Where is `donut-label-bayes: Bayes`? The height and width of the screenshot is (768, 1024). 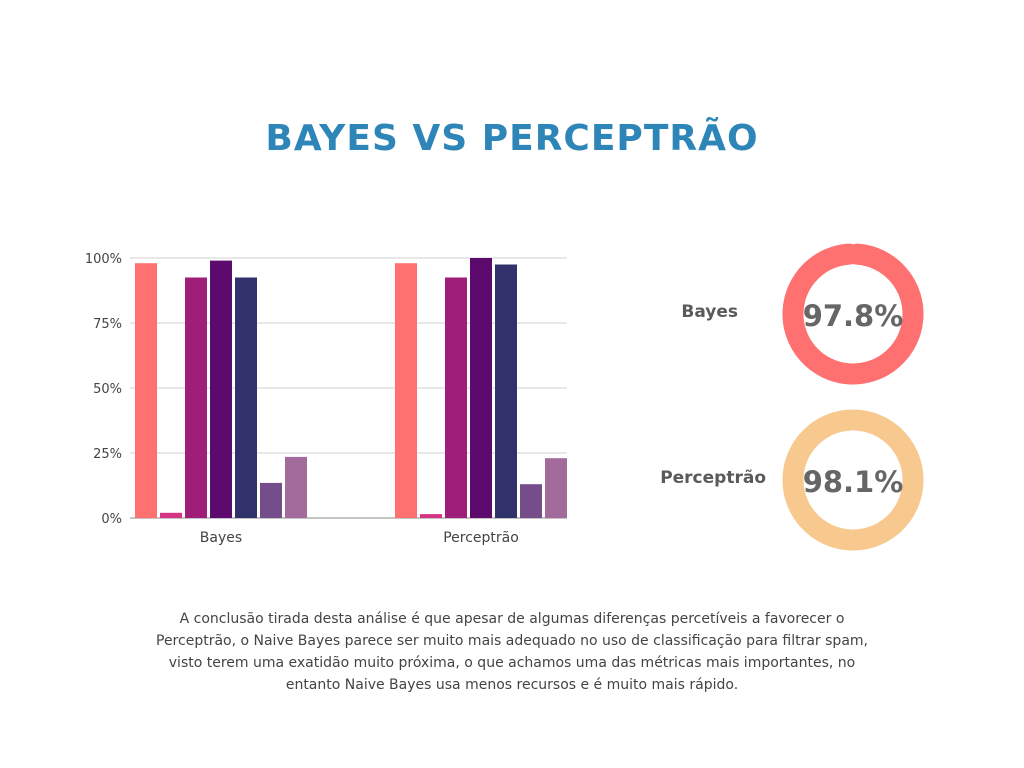 donut-label-bayes: Bayes is located at coordinates (709, 312).